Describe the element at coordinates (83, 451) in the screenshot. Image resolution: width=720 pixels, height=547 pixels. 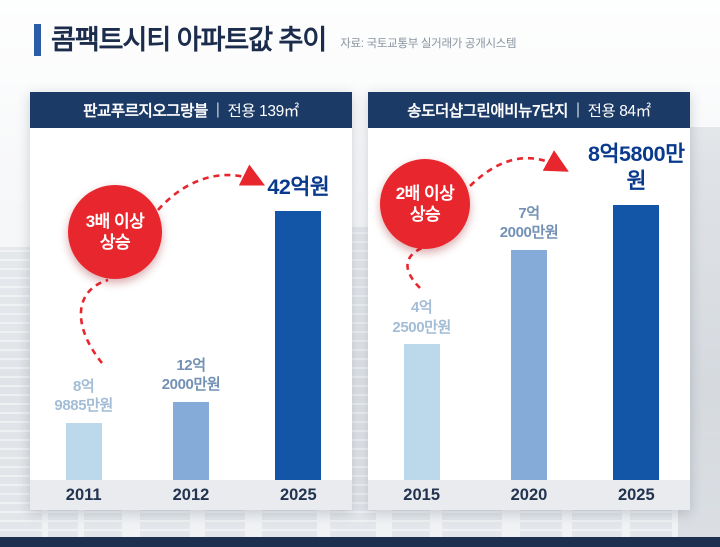
I see `bar-2011` at that location.